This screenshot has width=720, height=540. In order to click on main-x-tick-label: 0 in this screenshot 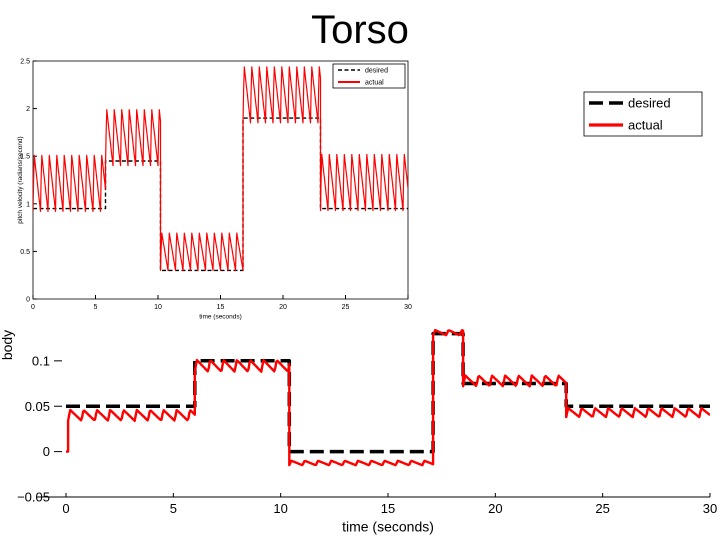, I will do `click(65, 508)`.